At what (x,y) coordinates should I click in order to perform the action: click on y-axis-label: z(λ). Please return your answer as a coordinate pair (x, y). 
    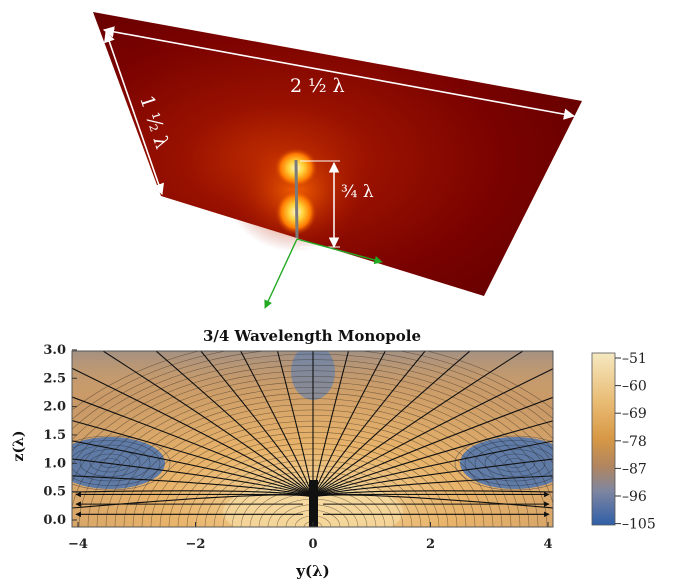
    Looking at the image, I should click on (19, 445).